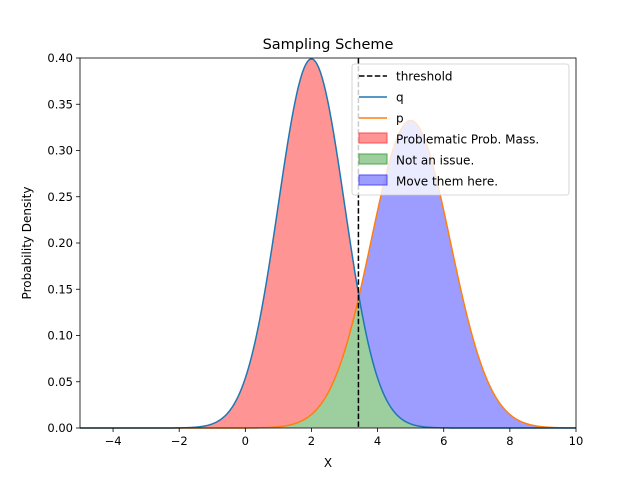 The width and height of the screenshot is (640, 480). Describe the element at coordinates (60, 58) in the screenshot. I see `y-tick-label: 0.40` at that location.